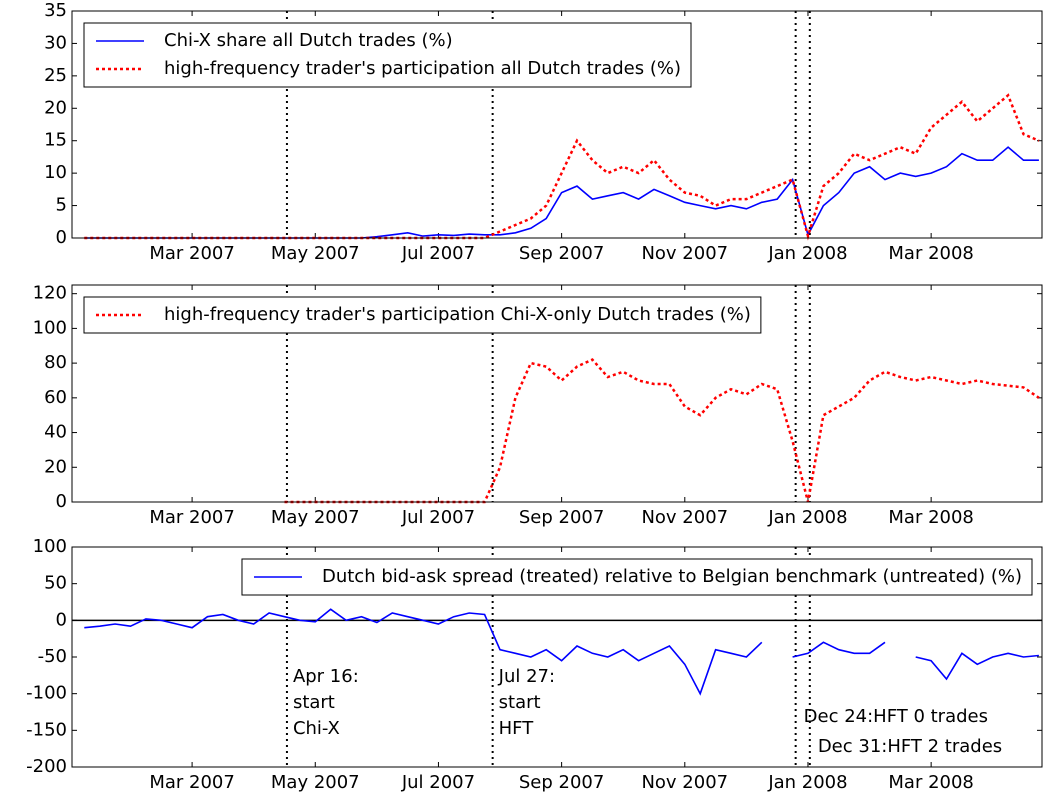 This screenshot has width=1044, height=798. I want to click on y-tick-label: 60, so click(55, 397).